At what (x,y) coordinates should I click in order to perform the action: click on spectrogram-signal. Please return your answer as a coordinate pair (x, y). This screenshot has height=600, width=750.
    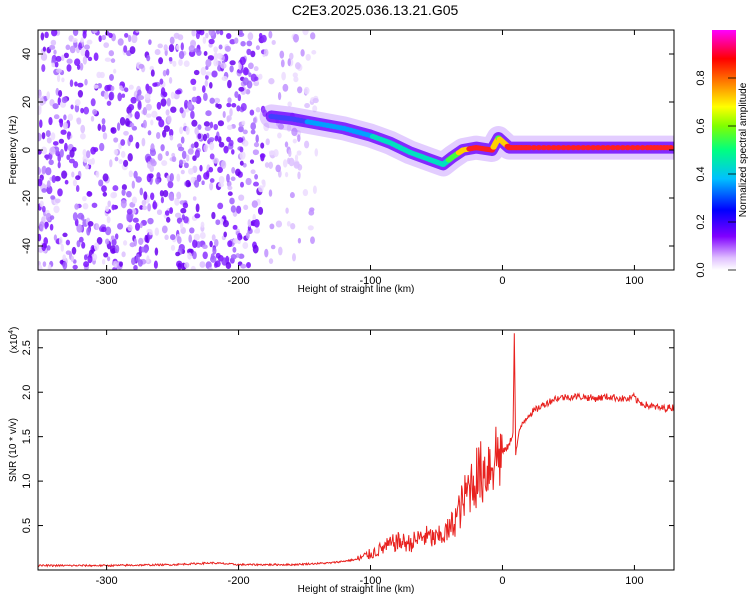
    Looking at the image, I should click on (466, 140).